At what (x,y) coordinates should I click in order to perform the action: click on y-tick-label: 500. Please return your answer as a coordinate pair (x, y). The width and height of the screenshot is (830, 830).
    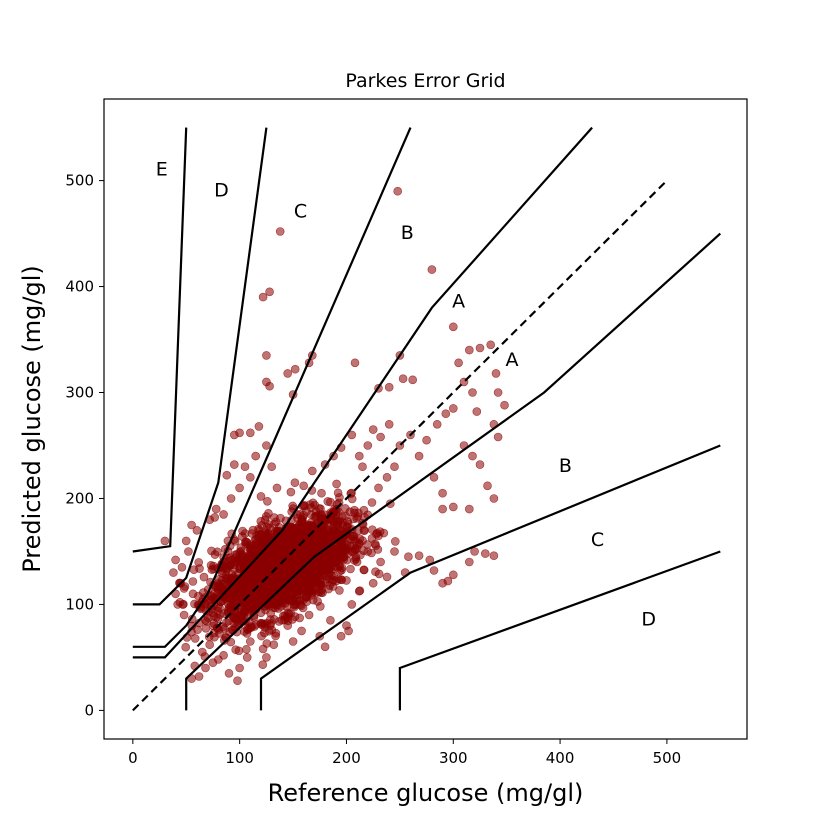
    Looking at the image, I should click on (79, 181).